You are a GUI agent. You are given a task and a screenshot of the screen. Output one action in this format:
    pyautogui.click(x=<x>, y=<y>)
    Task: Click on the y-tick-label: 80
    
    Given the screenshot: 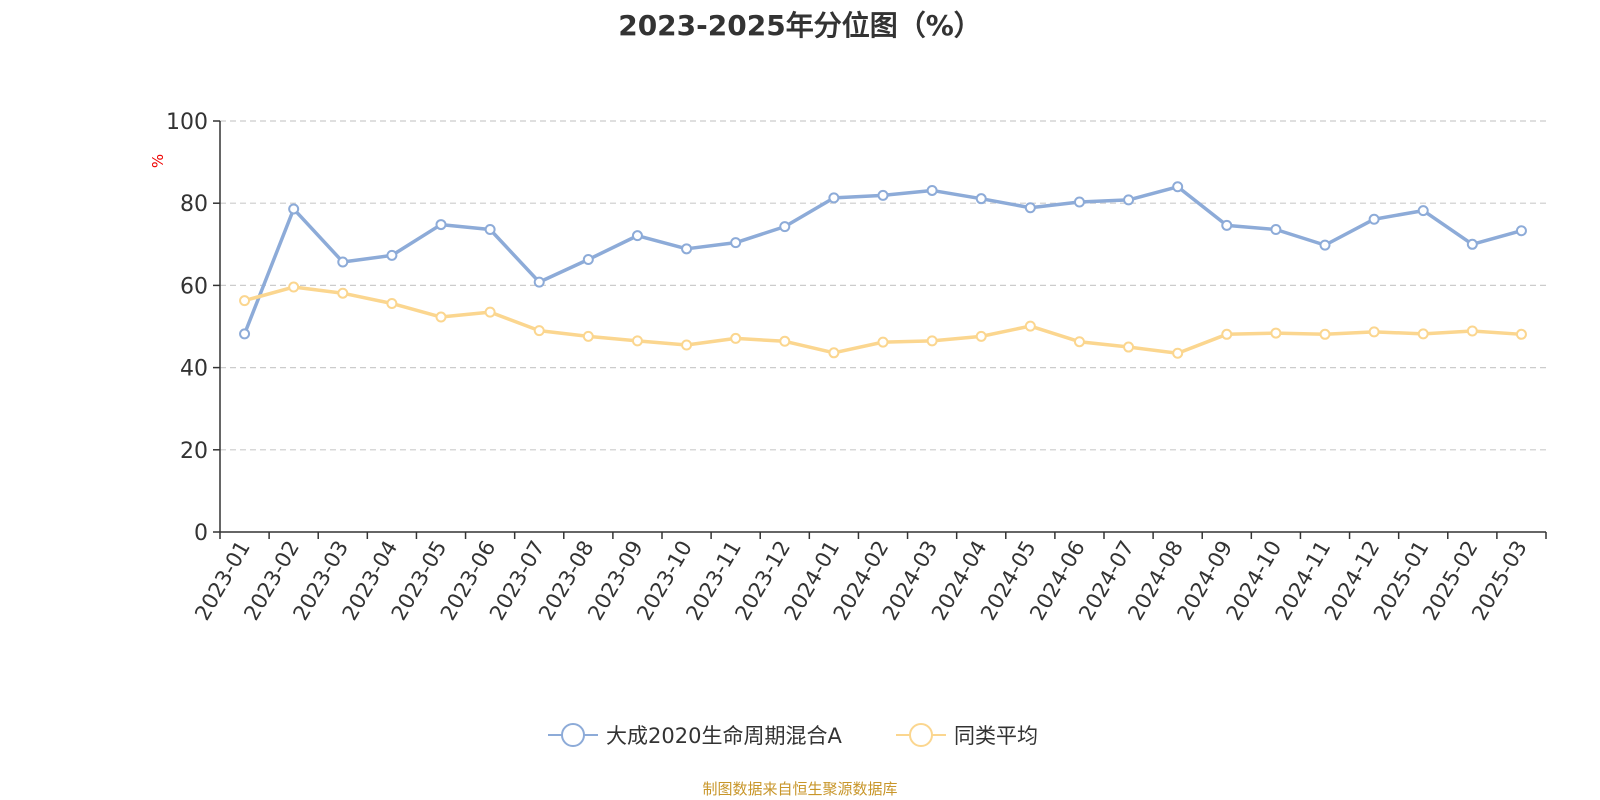 What is the action you would take?
    pyautogui.click(x=194, y=204)
    